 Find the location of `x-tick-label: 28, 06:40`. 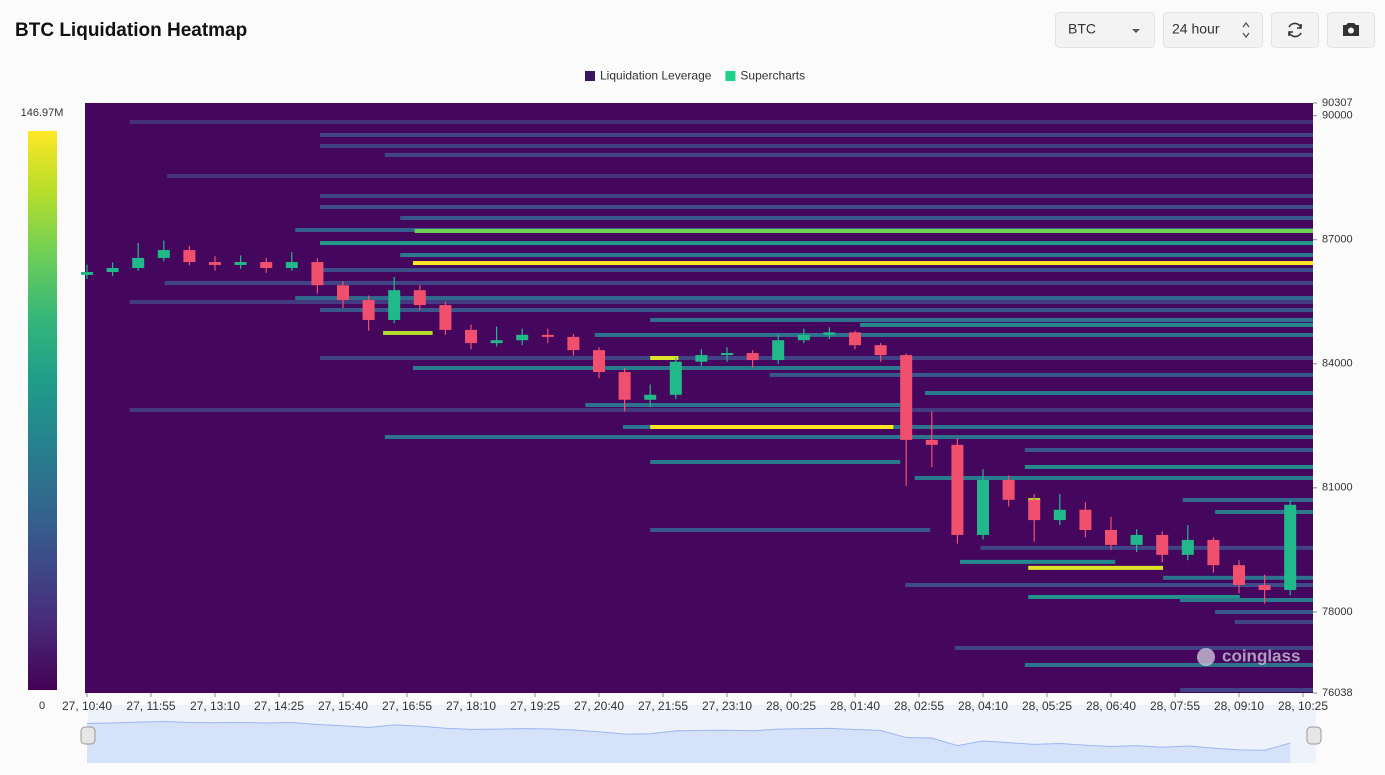

x-tick-label: 28, 06:40 is located at coordinates (1111, 706).